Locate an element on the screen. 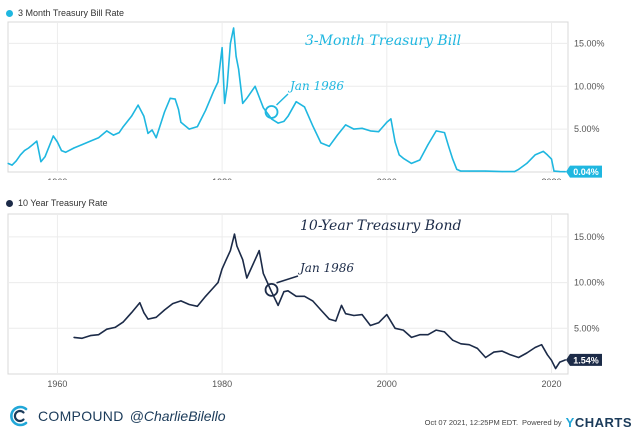  ycharts-logo-y: Y is located at coordinates (570, 422).